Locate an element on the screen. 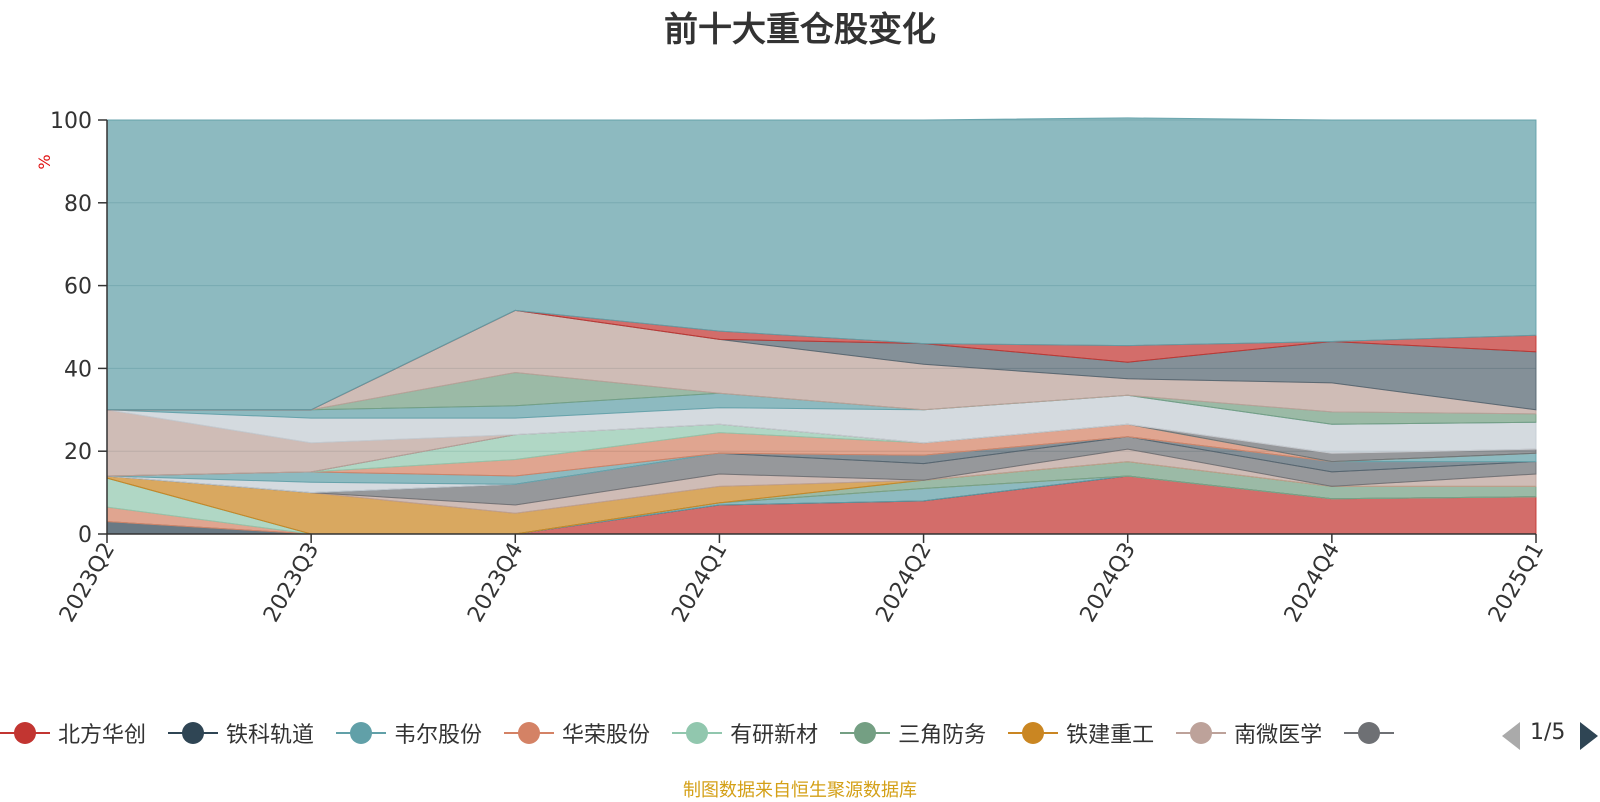 The image size is (1600, 802). y-tick-label: 80 is located at coordinates (78, 204).